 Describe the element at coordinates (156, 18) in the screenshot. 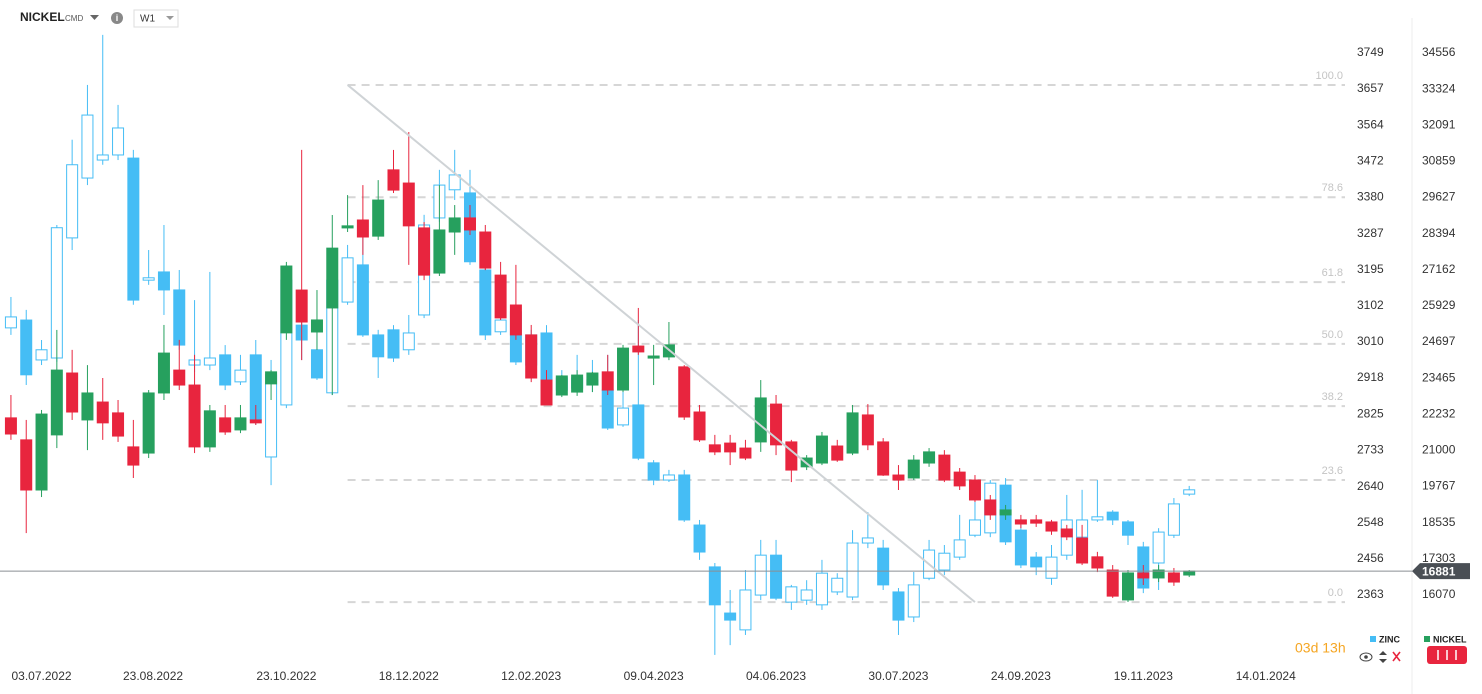

I see `interval-select` at that location.